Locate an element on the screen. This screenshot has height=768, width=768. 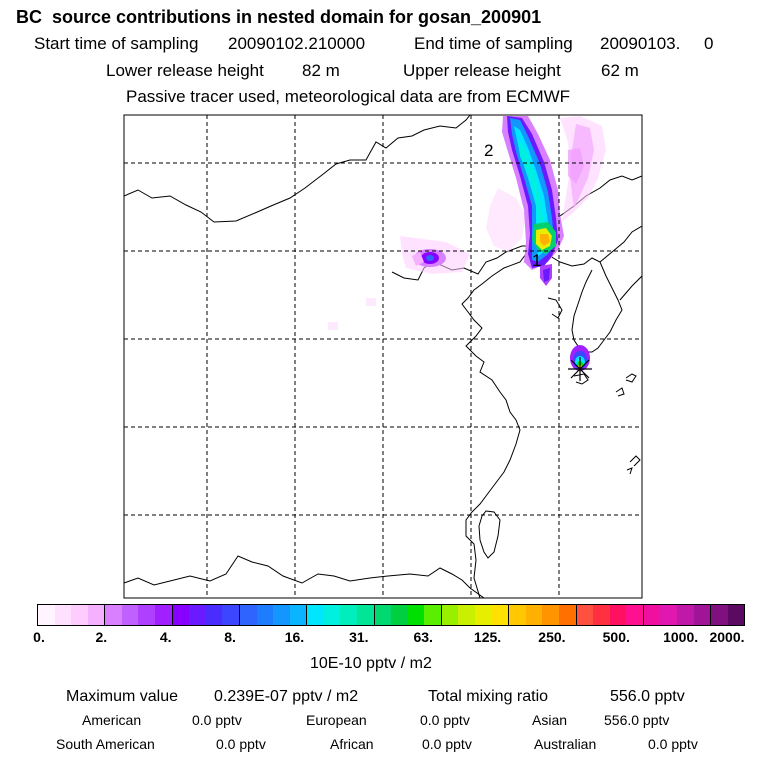
start-time-label: Start time of sampling is located at coordinates (116, 43).